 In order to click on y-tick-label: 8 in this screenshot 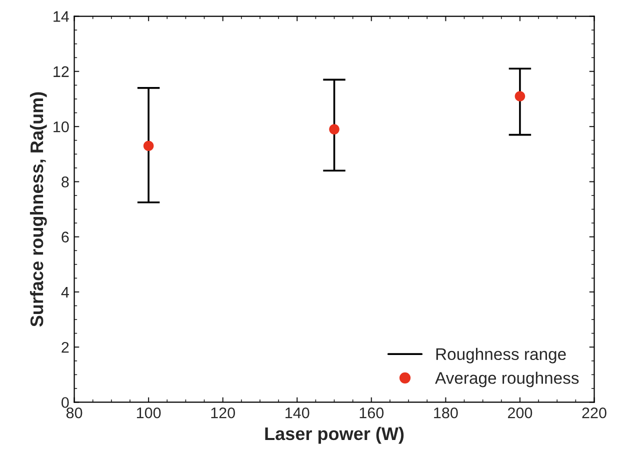, I will do `click(65, 182)`.